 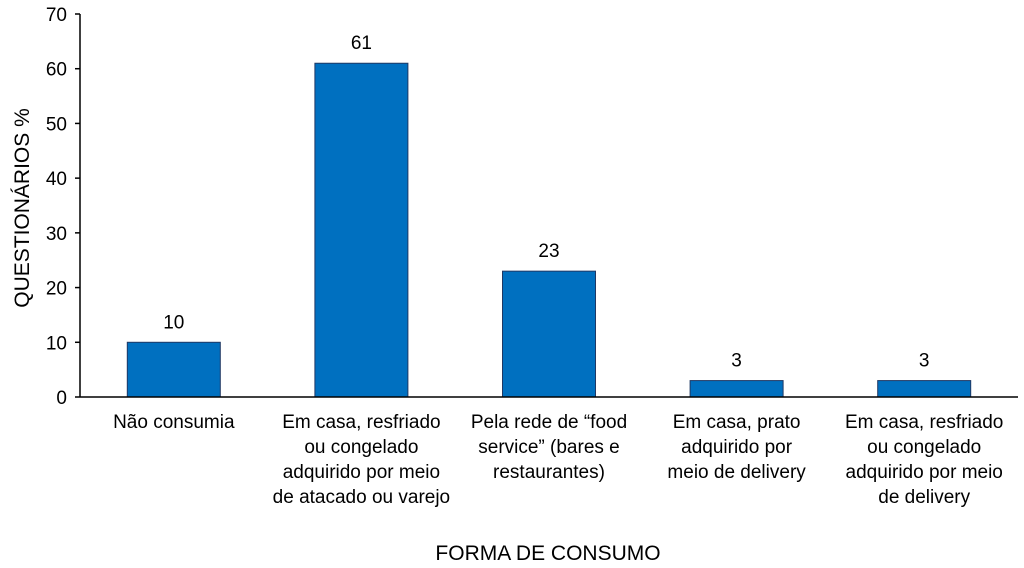 I want to click on x-category-label-line: adquirido por, so click(x=737, y=447).